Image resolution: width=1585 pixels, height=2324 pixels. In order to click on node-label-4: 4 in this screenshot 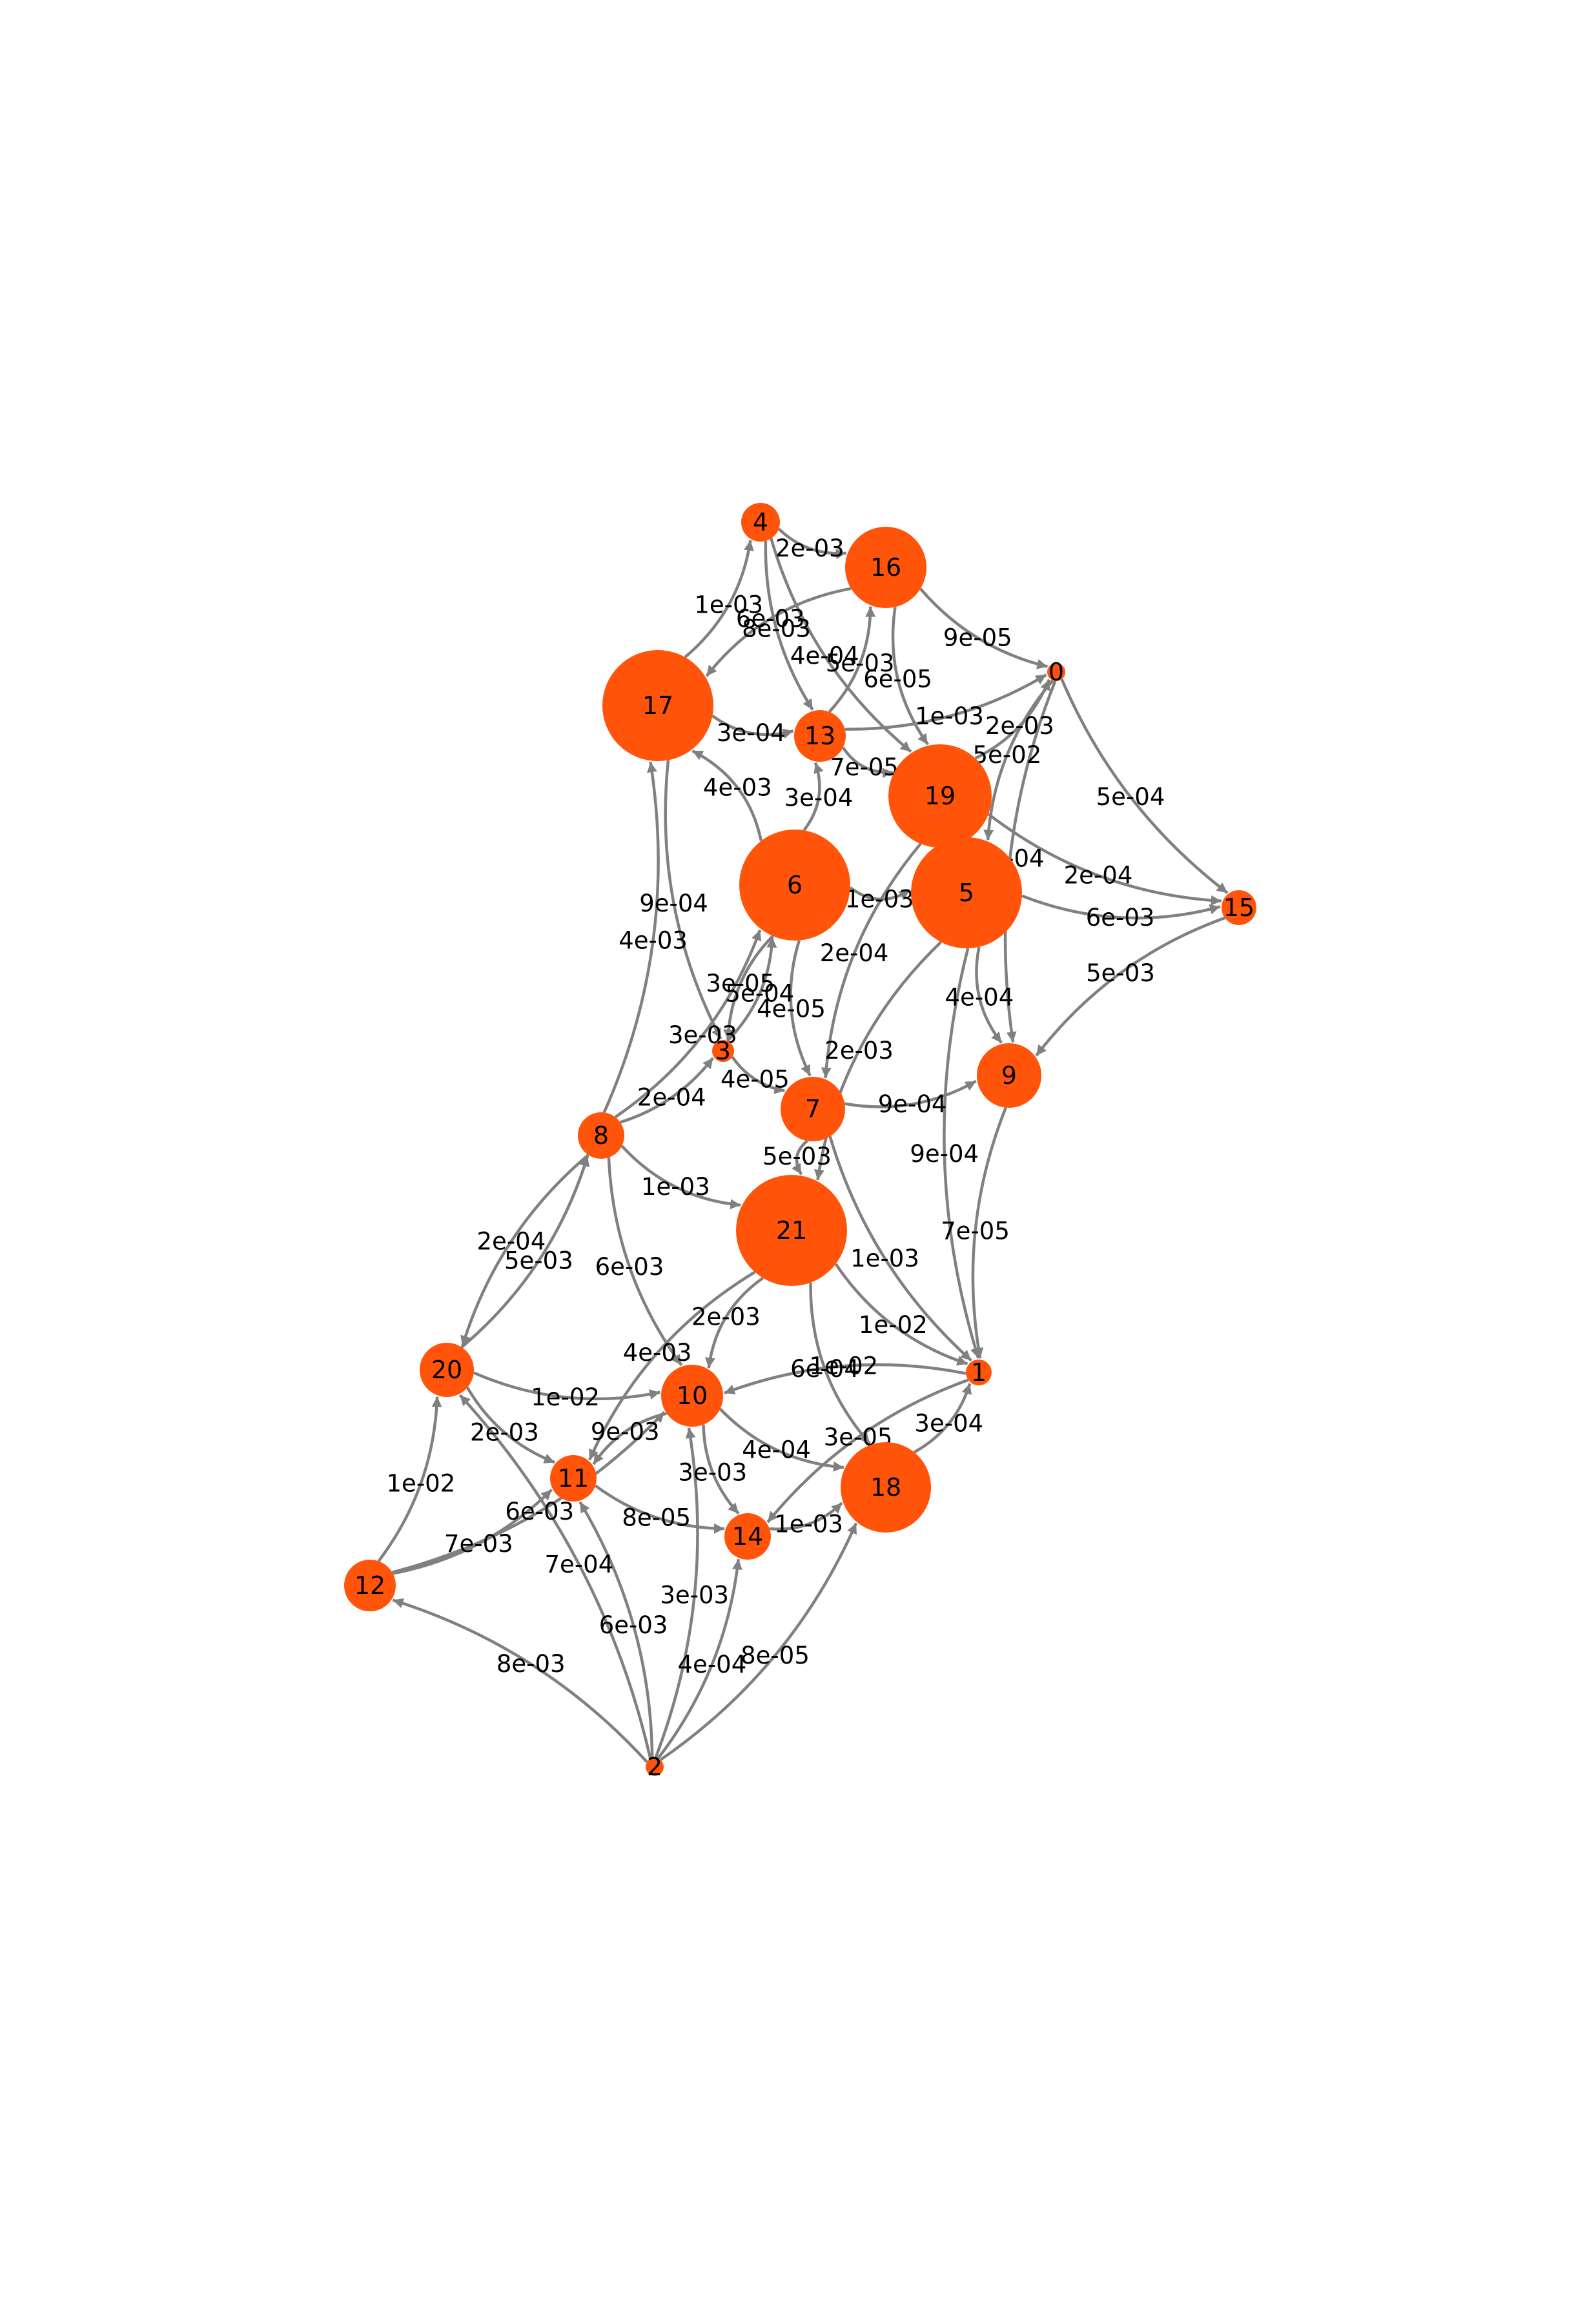, I will do `click(760, 522)`.